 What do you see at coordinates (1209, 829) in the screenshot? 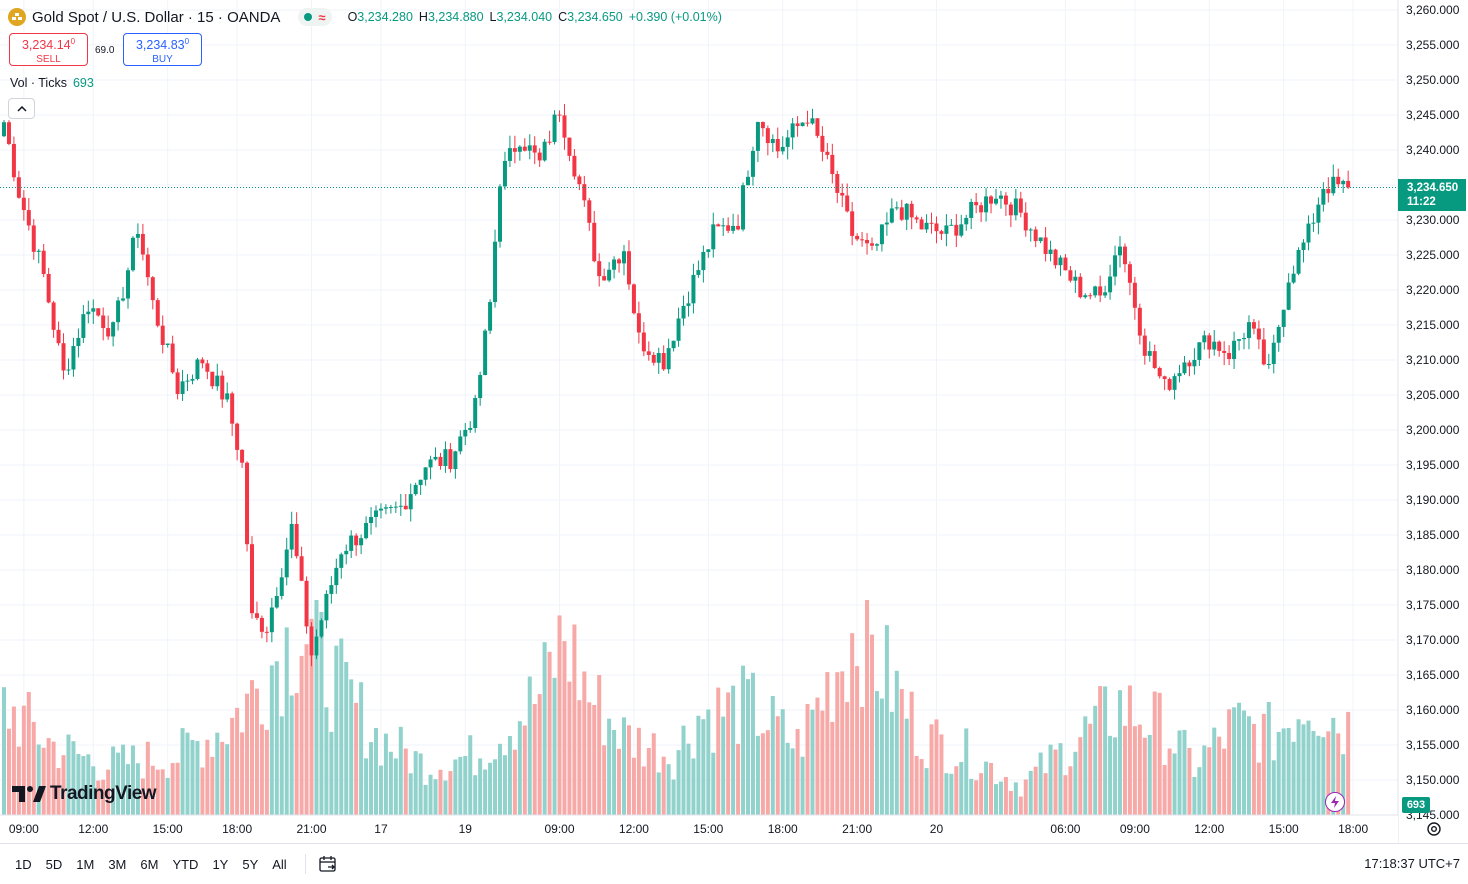
I see `time-tick-label: 12:00` at bounding box center [1209, 829].